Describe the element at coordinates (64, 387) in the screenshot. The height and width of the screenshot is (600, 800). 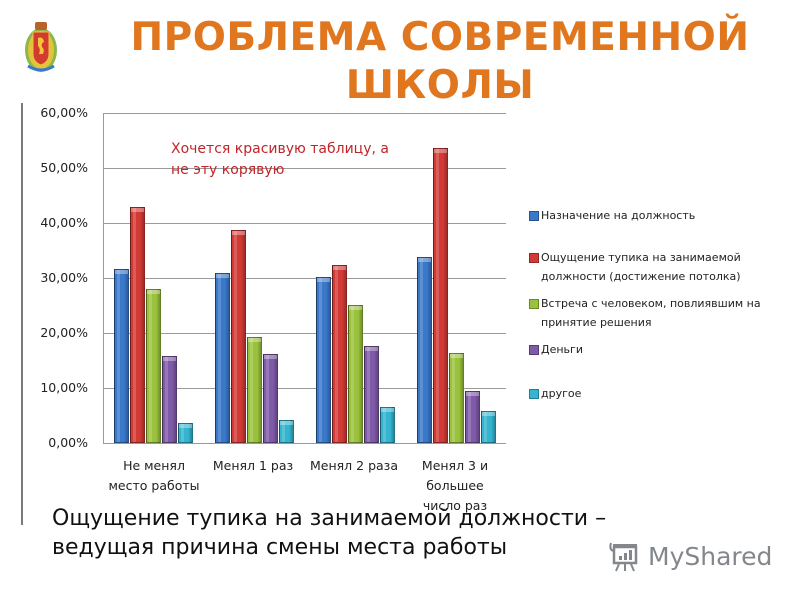
I see `y-tick-label: 10,00%` at that location.